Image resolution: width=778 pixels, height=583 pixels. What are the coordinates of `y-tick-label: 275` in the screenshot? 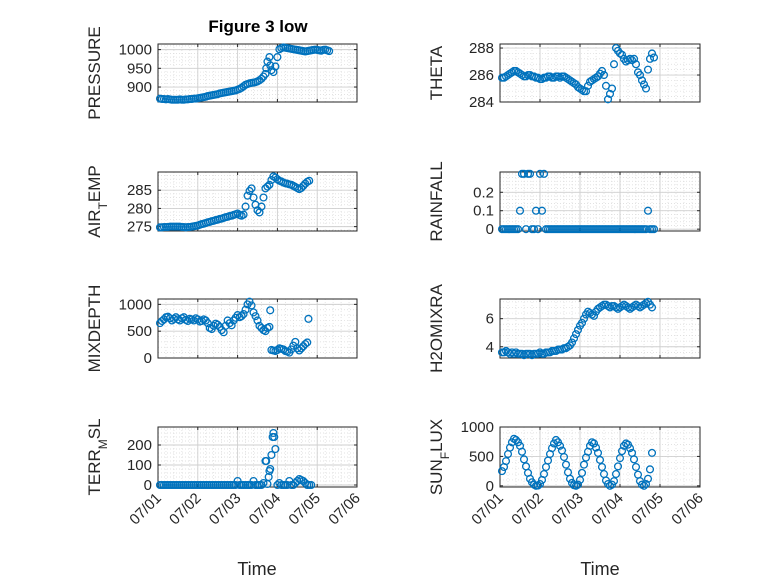 It's located at (139, 227).